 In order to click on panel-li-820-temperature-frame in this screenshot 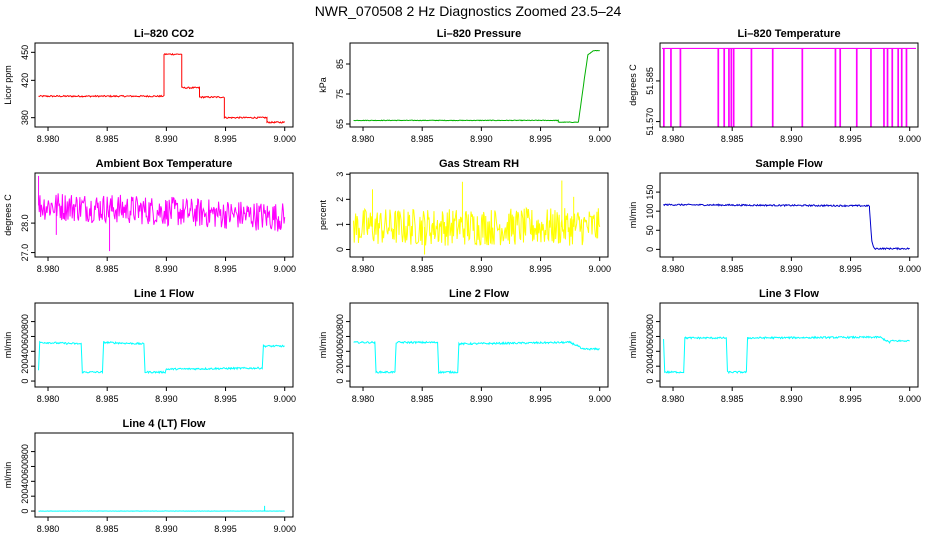, I will do `click(789, 85)`.